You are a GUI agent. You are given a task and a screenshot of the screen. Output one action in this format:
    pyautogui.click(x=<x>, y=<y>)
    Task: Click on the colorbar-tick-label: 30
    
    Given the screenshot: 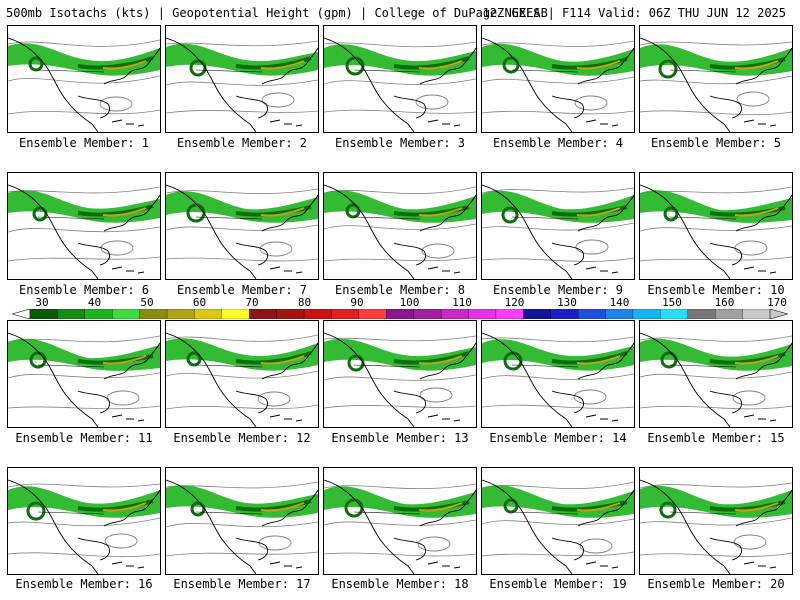 What is the action you would take?
    pyautogui.click(x=42, y=302)
    